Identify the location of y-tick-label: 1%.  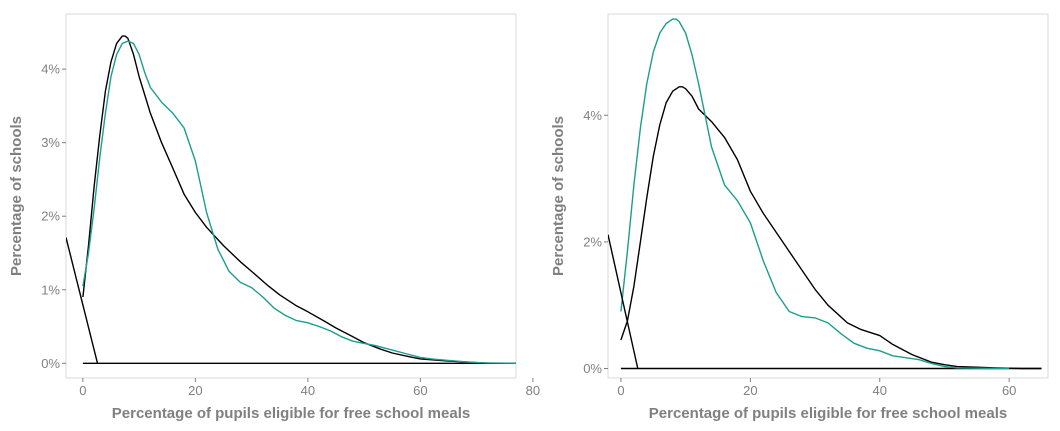
(50, 289).